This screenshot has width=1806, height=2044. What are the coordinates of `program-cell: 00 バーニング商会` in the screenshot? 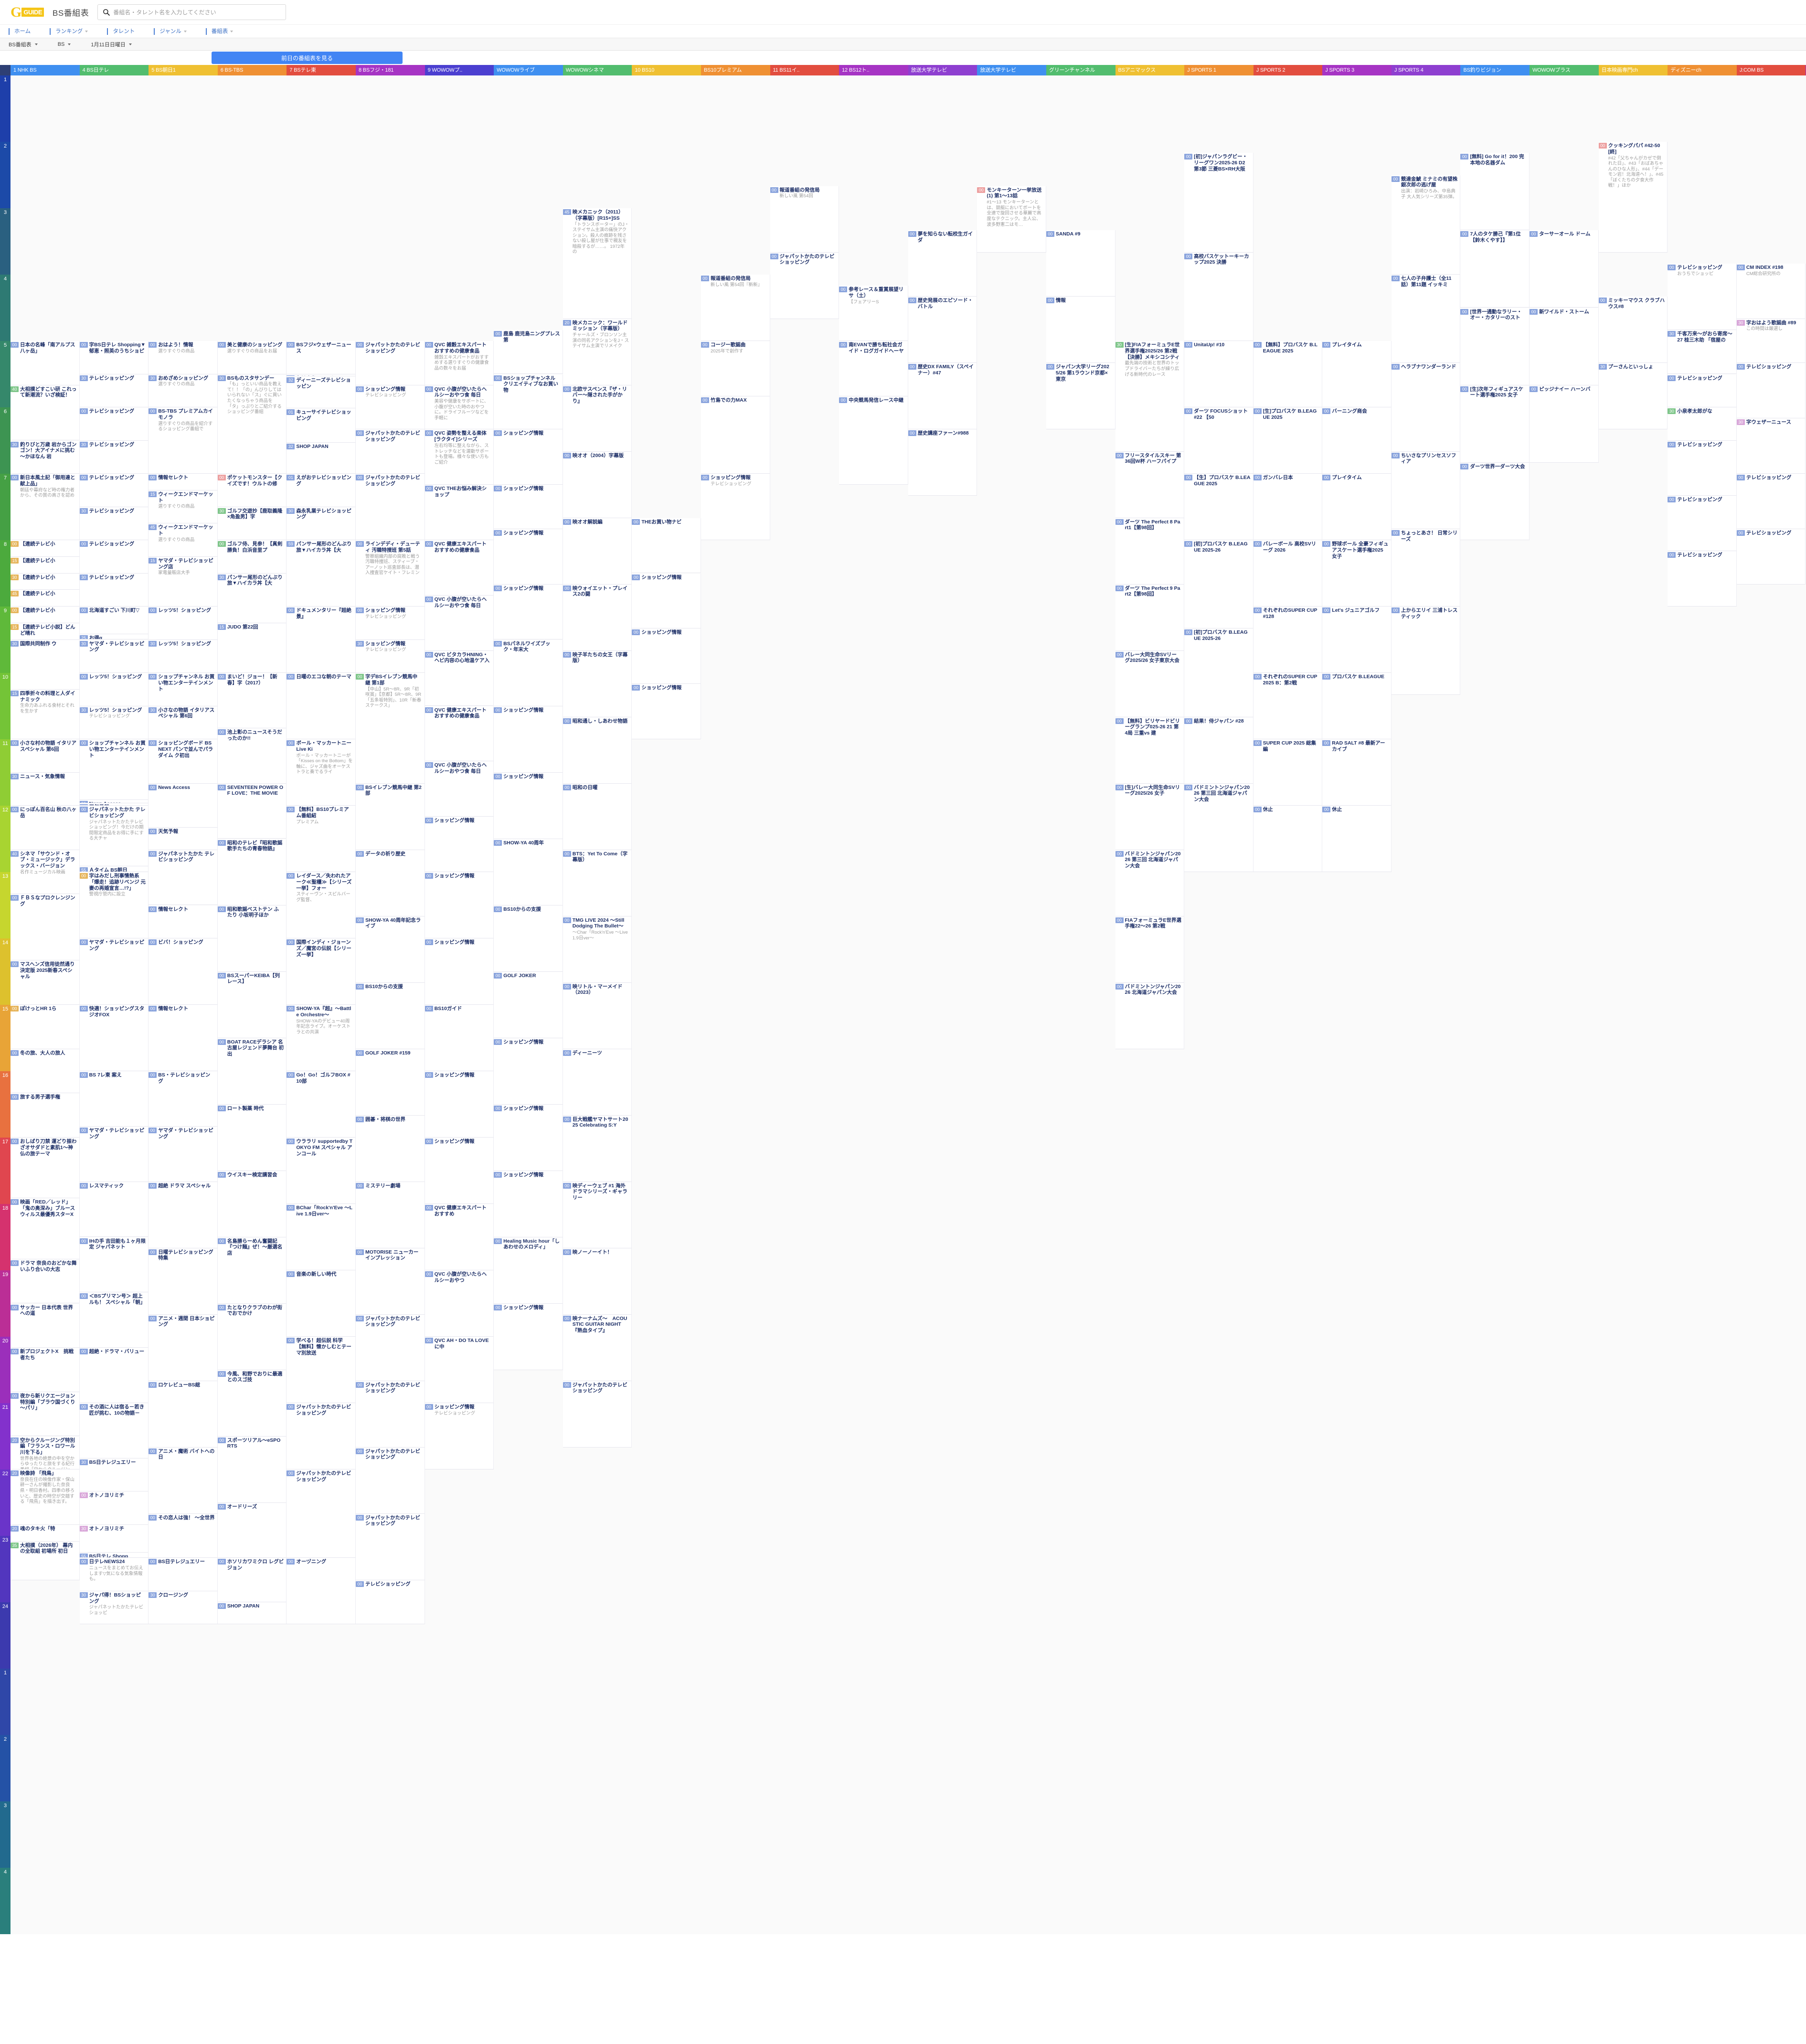 It's located at (1357, 440).